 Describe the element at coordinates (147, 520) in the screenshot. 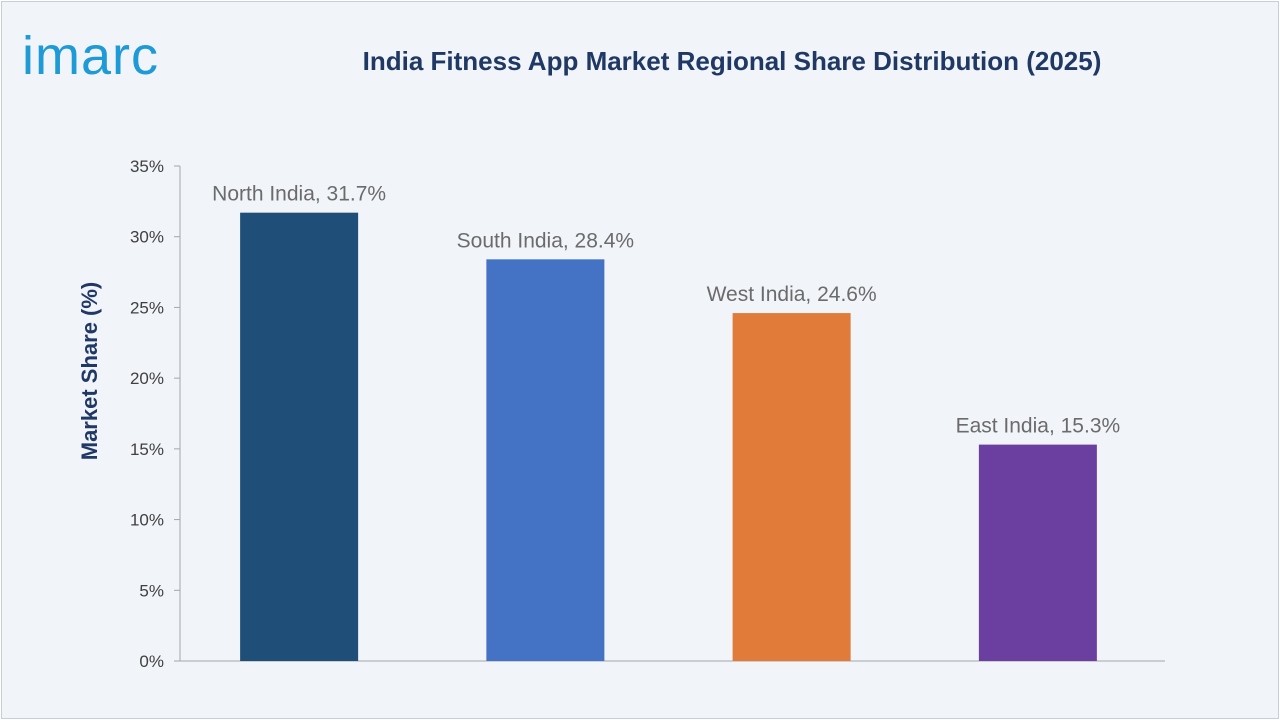

I see `y-tick-label: 10%` at that location.